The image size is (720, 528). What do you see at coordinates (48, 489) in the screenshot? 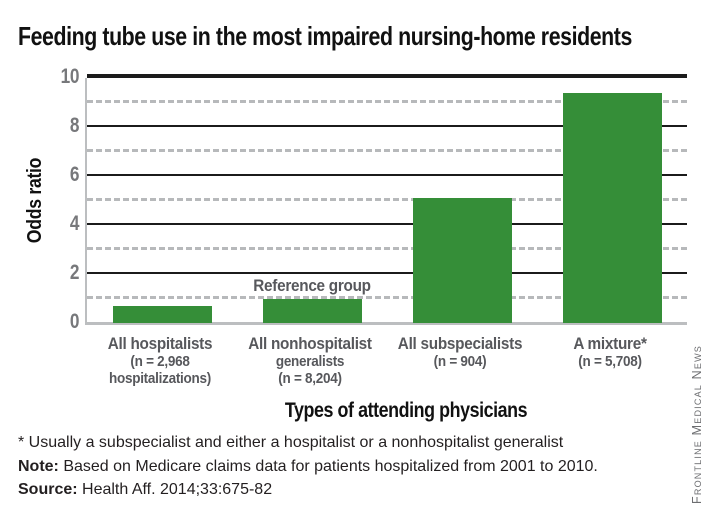
I see `footnote-bold: Source:` at bounding box center [48, 489].